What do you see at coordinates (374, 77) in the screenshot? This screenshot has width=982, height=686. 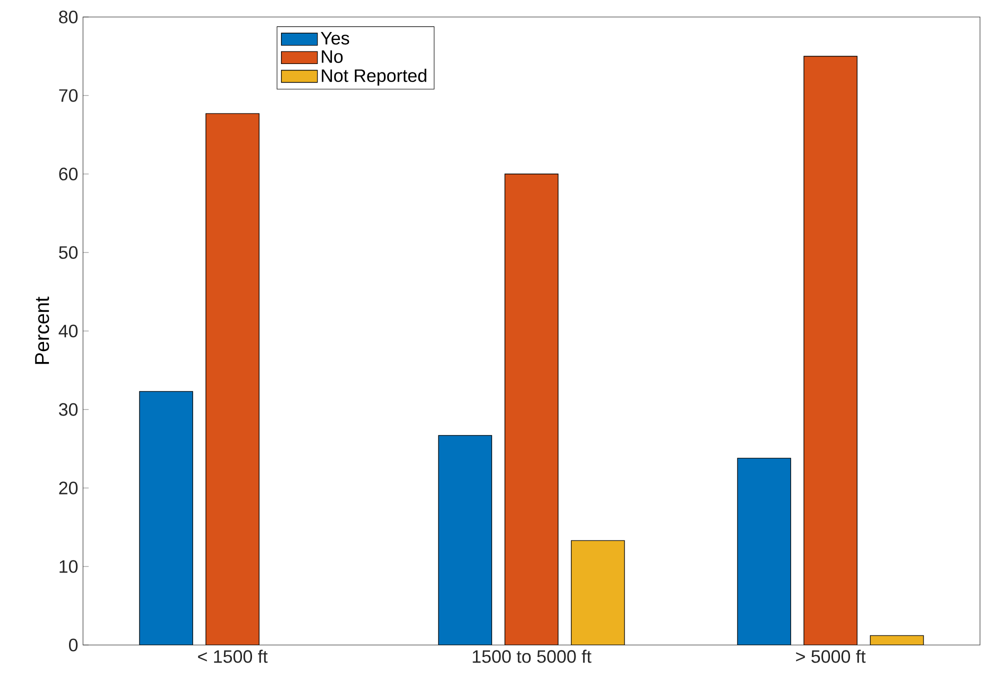 I see `legend-label: Not Reported` at bounding box center [374, 77].